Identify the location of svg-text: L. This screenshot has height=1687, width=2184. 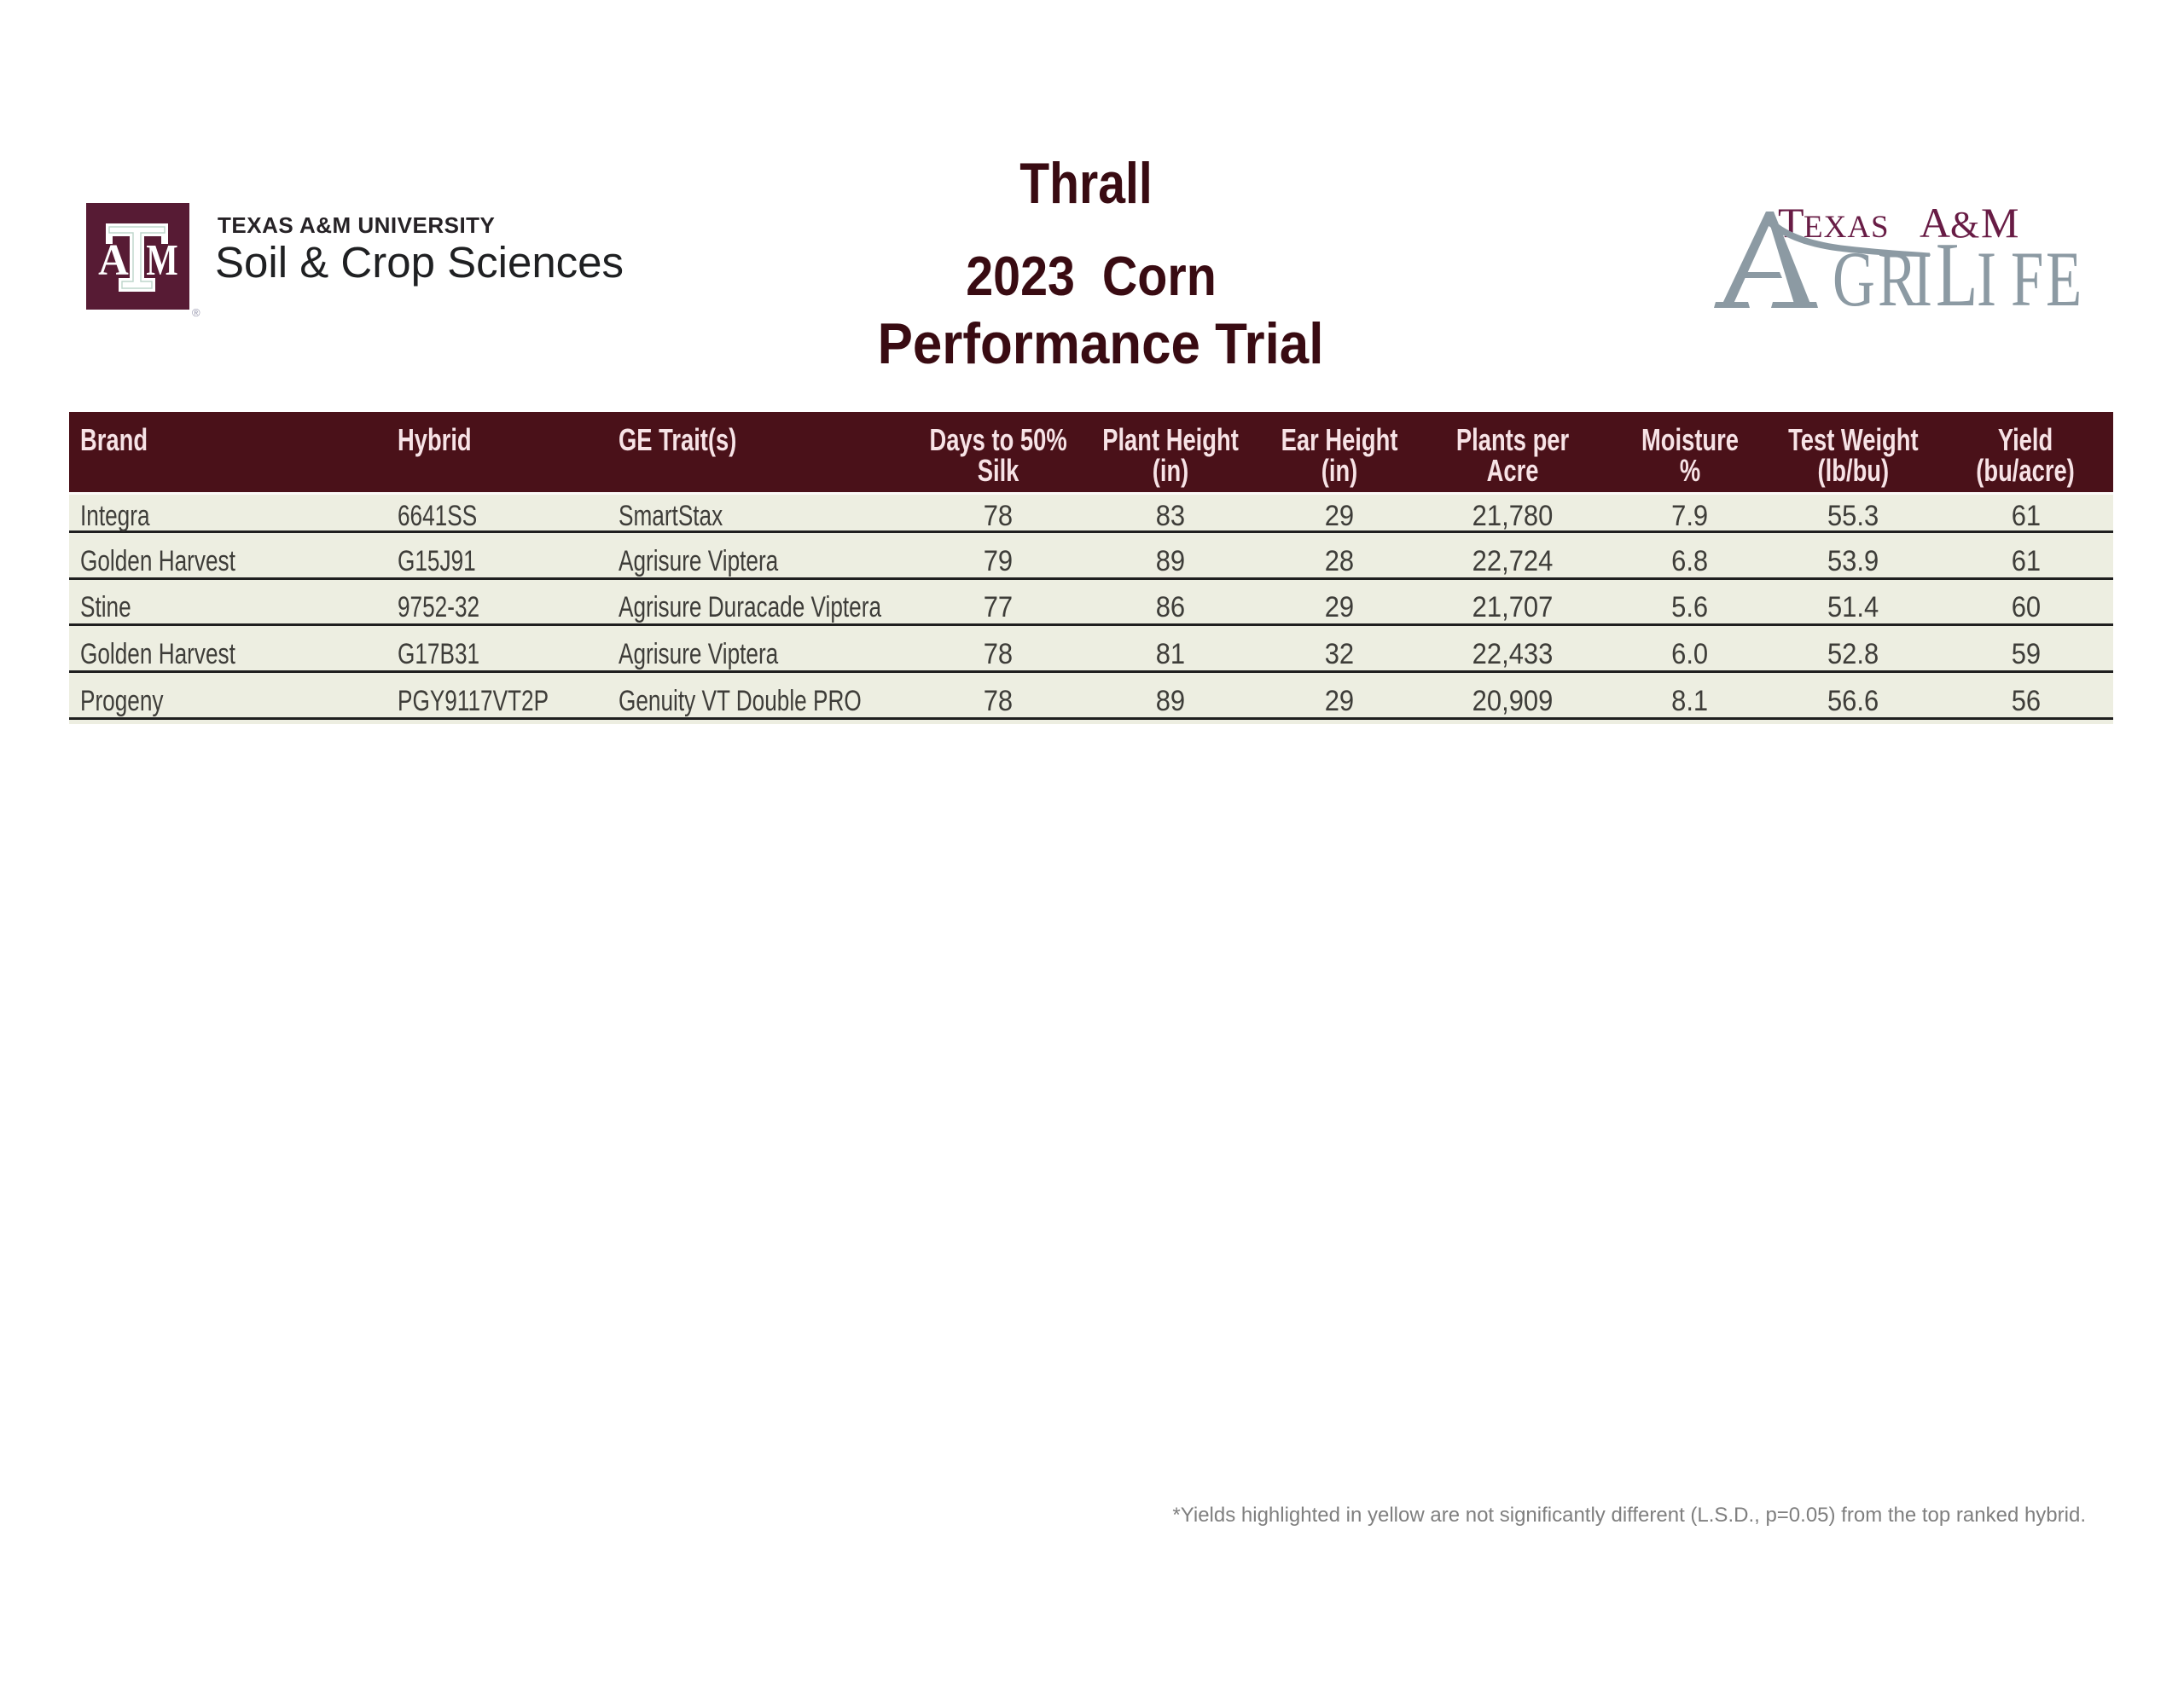
(1957, 273).